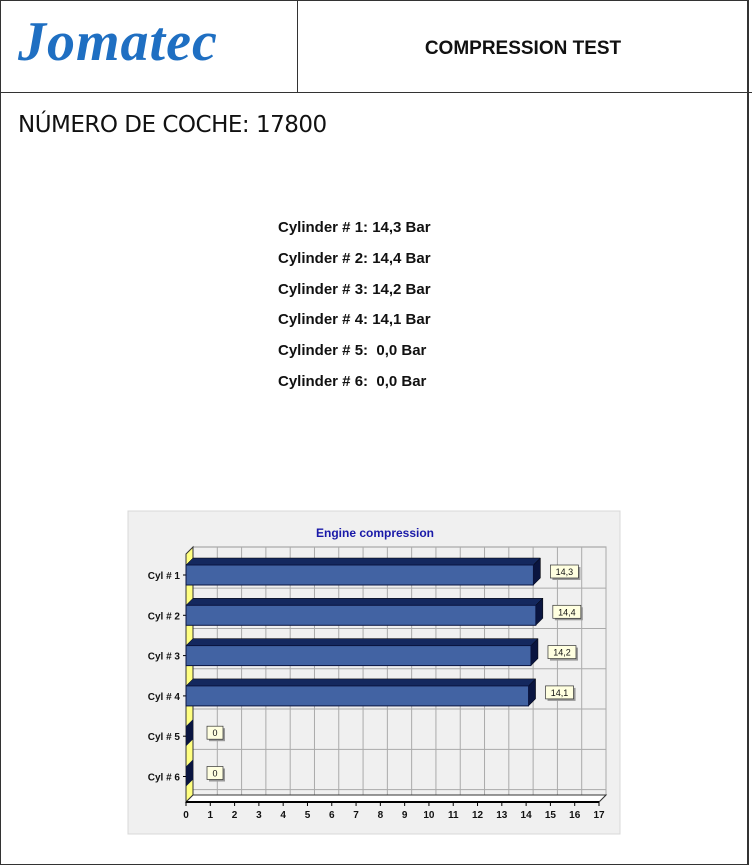  I want to click on cylinder-reading: Cylinder # 3: 14,2 Bar, so click(354, 289).